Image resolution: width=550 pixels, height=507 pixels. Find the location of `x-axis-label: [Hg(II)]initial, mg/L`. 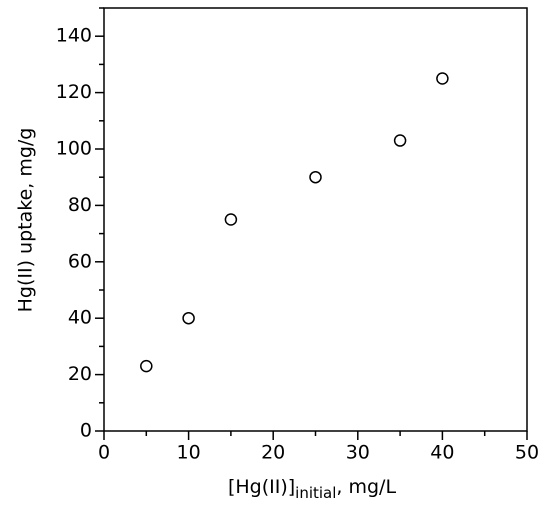

x-axis-label: [Hg(II)]initial, mg/L is located at coordinates (312, 489).